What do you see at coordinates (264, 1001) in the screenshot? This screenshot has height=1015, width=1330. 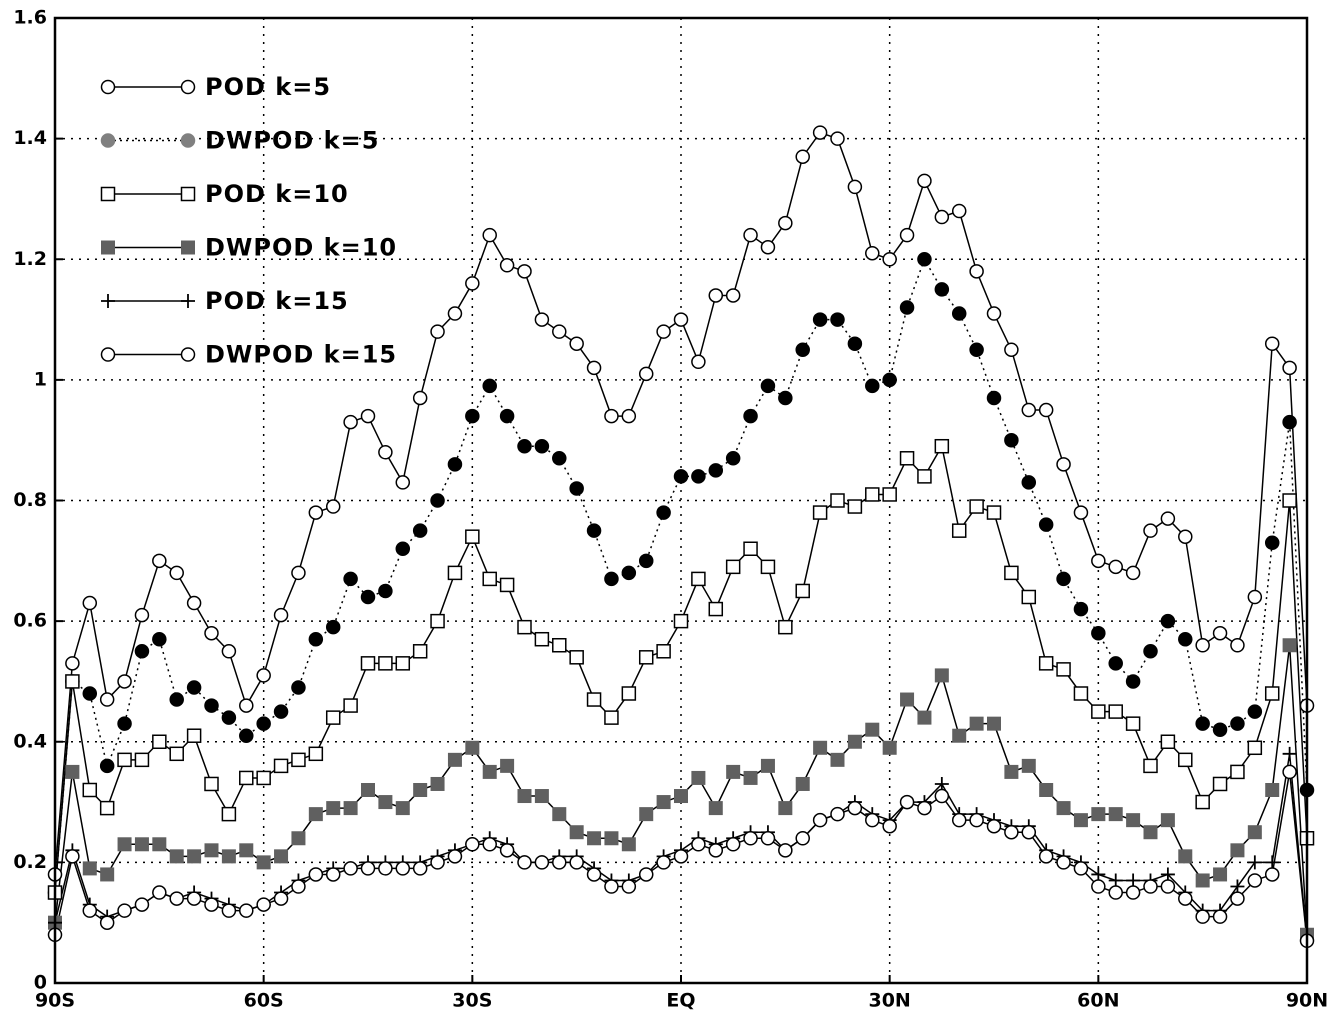 I see `x-tick-label: 60S` at bounding box center [264, 1001].